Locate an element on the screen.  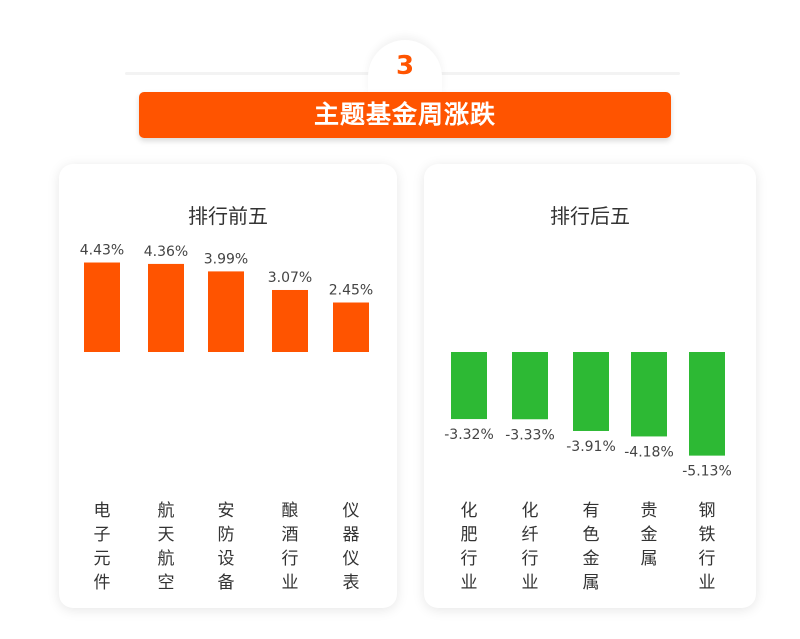
bottom-value-label-1: -3.32% is located at coordinates (469, 435).